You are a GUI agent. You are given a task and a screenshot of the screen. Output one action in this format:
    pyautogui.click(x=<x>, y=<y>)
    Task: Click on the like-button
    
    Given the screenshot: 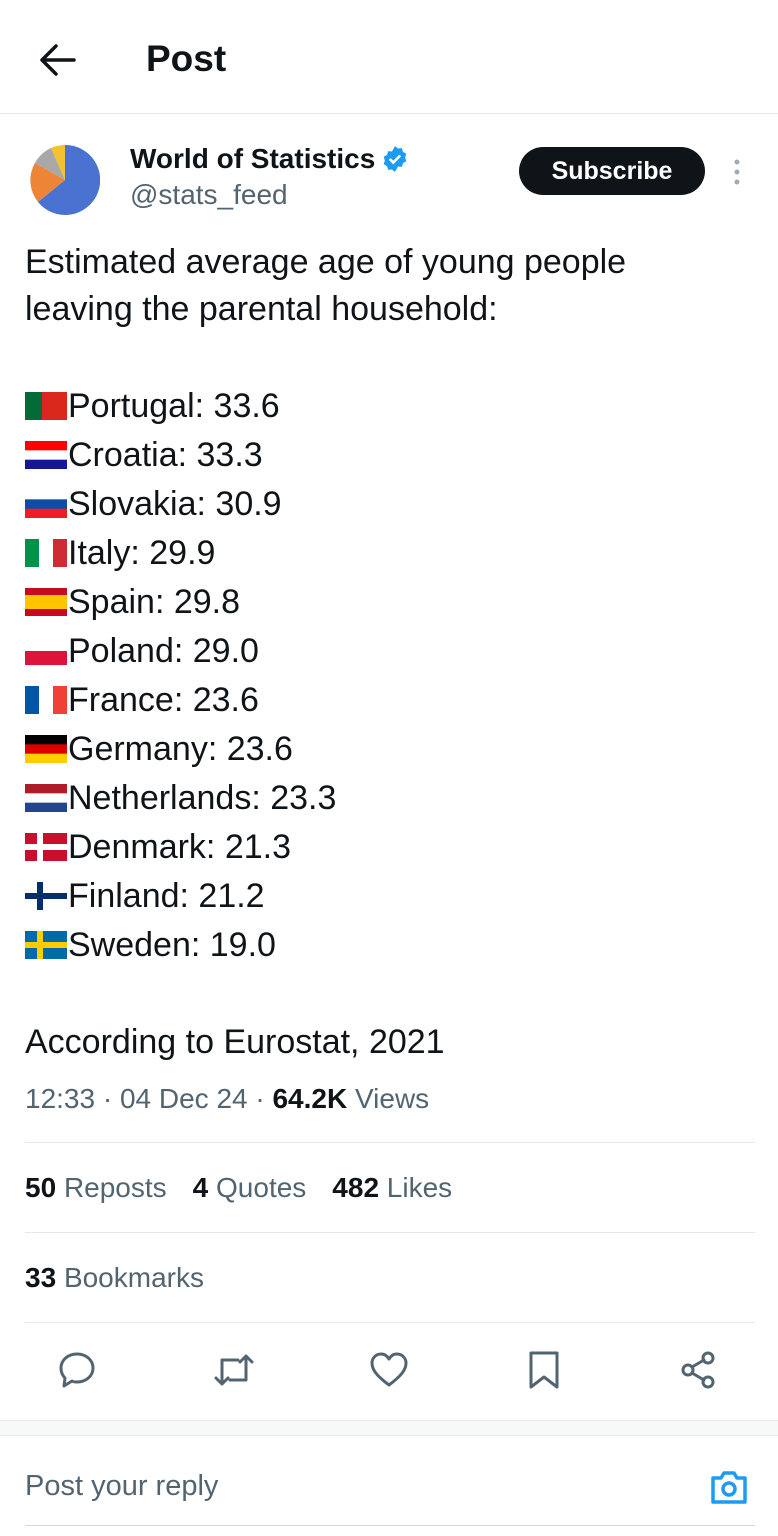 What is the action you would take?
    pyautogui.click(x=389, y=1370)
    